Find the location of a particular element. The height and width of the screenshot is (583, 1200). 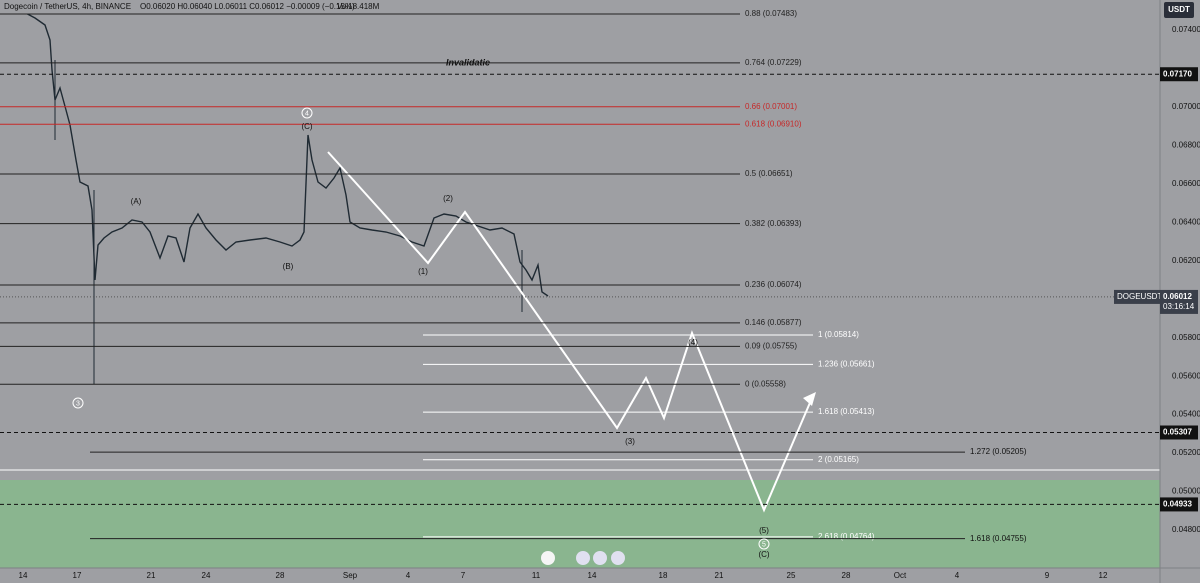

date-label: 25 is located at coordinates (791, 575).